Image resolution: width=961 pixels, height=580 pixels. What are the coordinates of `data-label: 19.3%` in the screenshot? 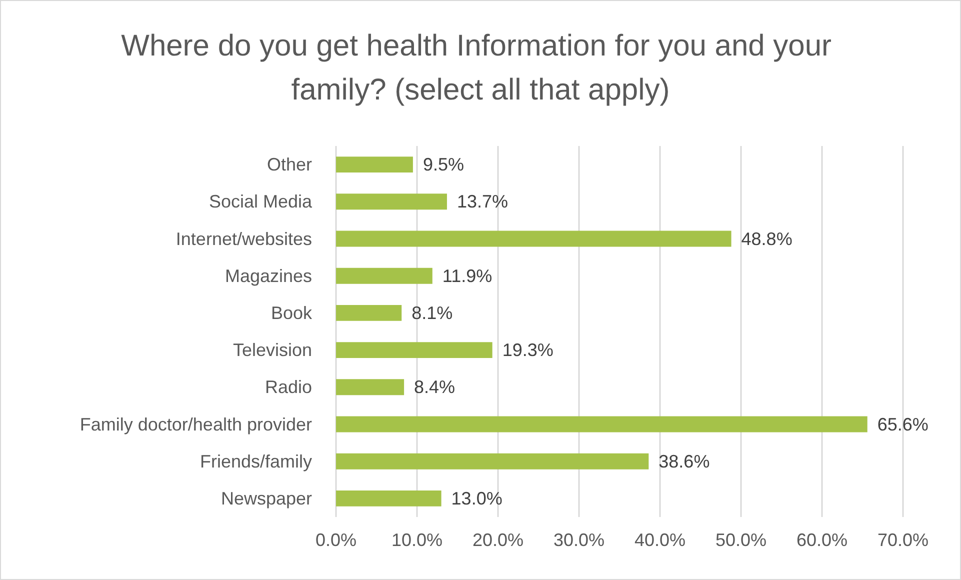 It's located at (528, 350).